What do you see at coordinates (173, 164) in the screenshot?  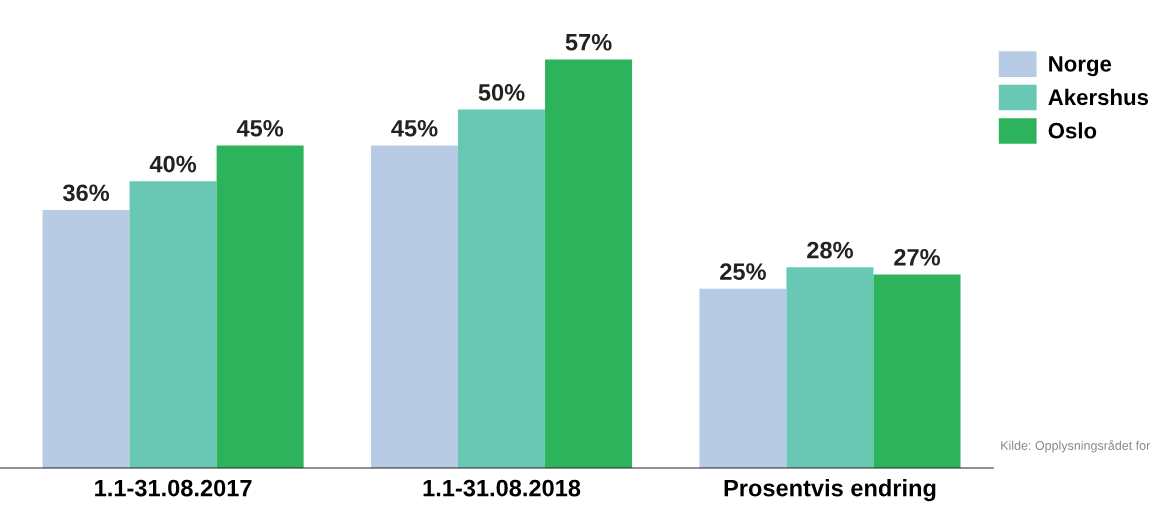 I see `data-label: 40%` at bounding box center [173, 164].